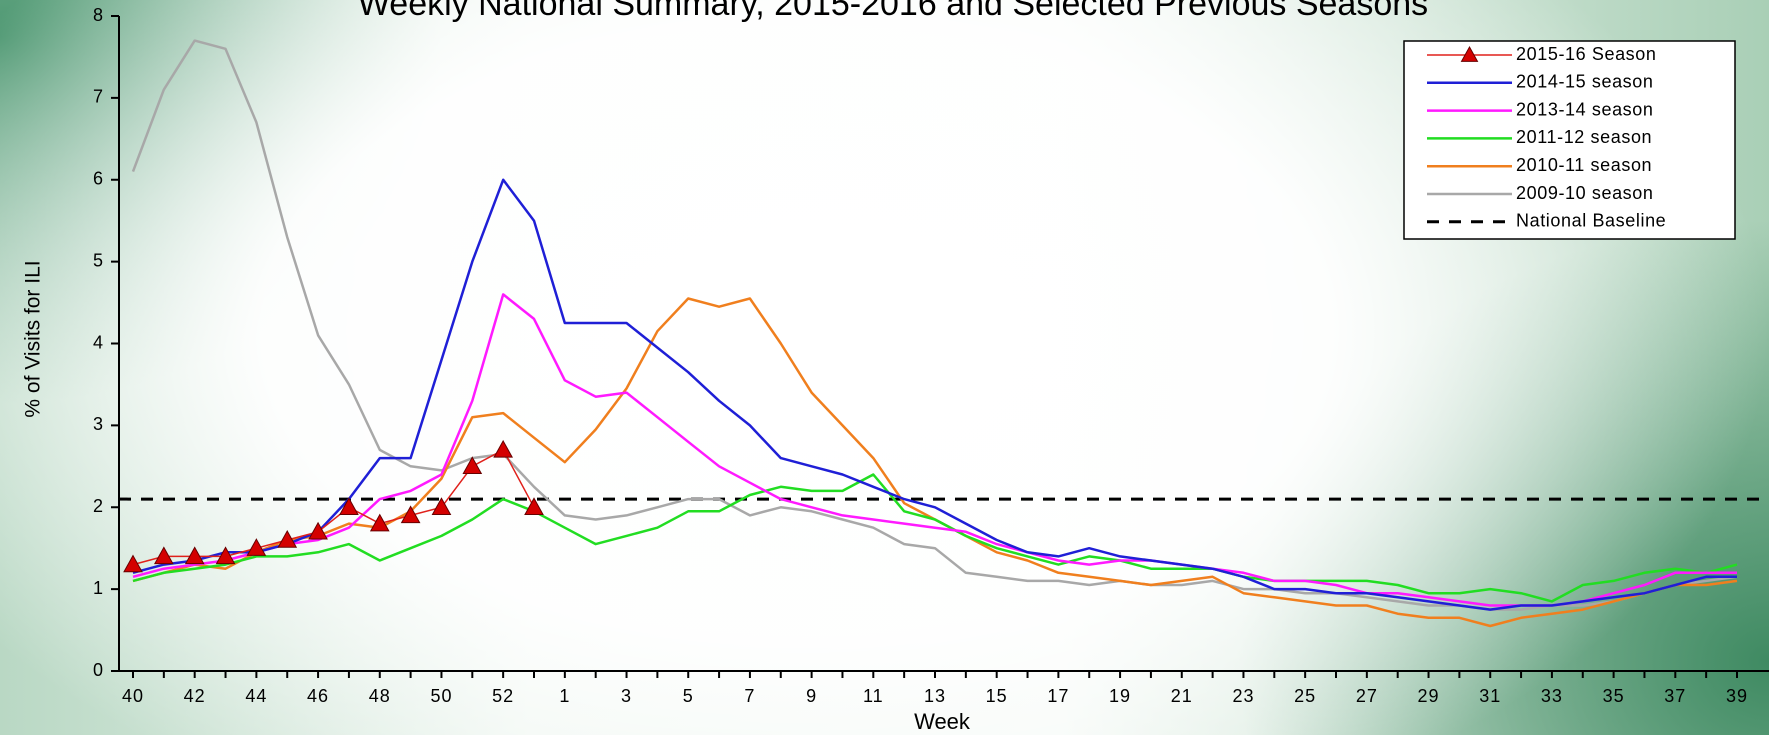 The image size is (1769, 735). Describe the element at coordinates (98, 670) in the screenshot. I see `y-tick-label: 0` at that location.